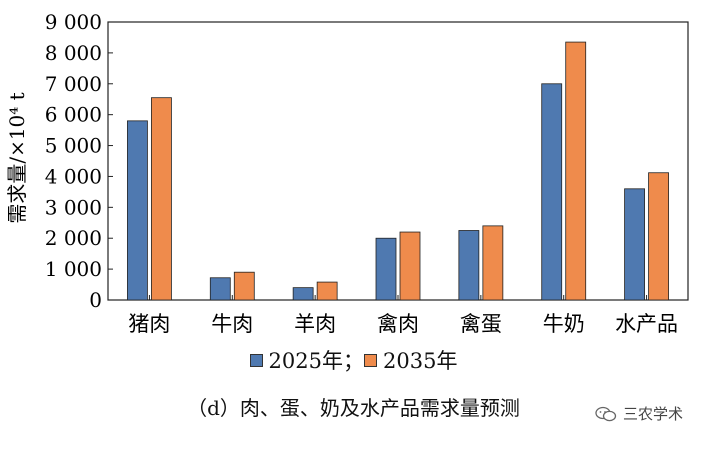  I want to click on bar-牛奶-0, so click(552, 192).